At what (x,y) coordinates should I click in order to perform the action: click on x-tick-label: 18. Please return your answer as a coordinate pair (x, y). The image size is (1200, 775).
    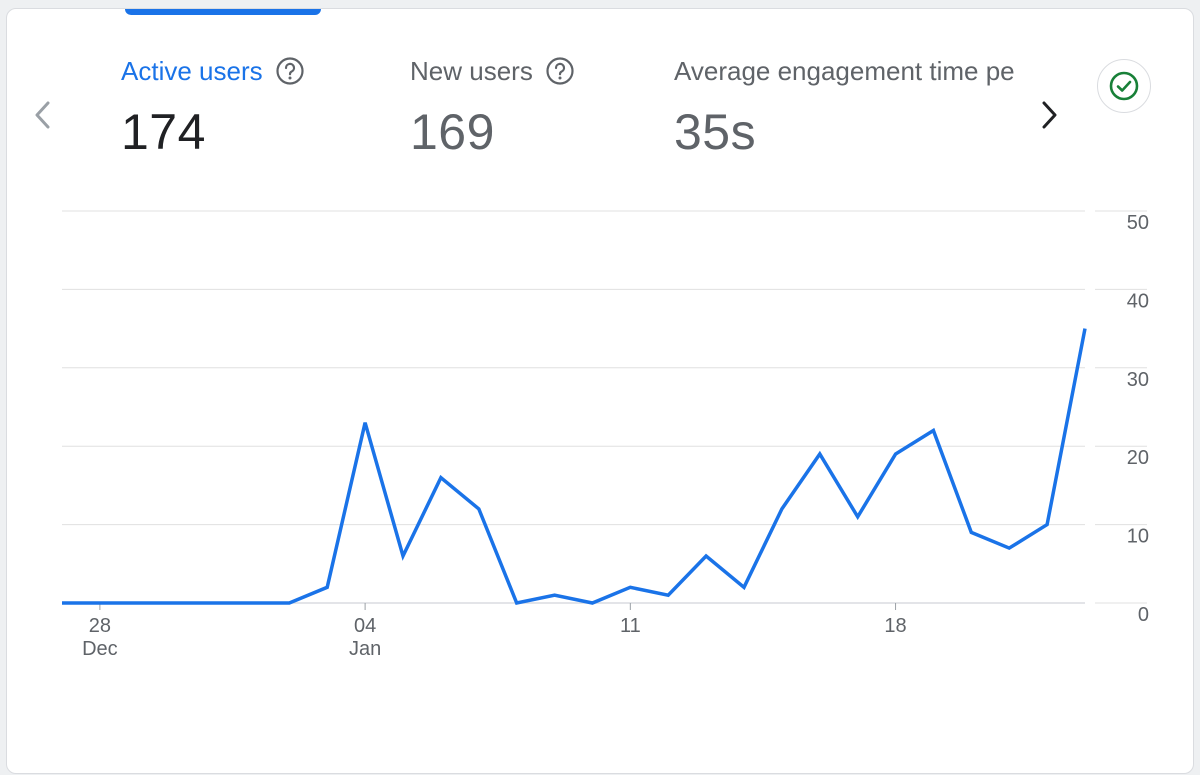
    Looking at the image, I should click on (895, 626).